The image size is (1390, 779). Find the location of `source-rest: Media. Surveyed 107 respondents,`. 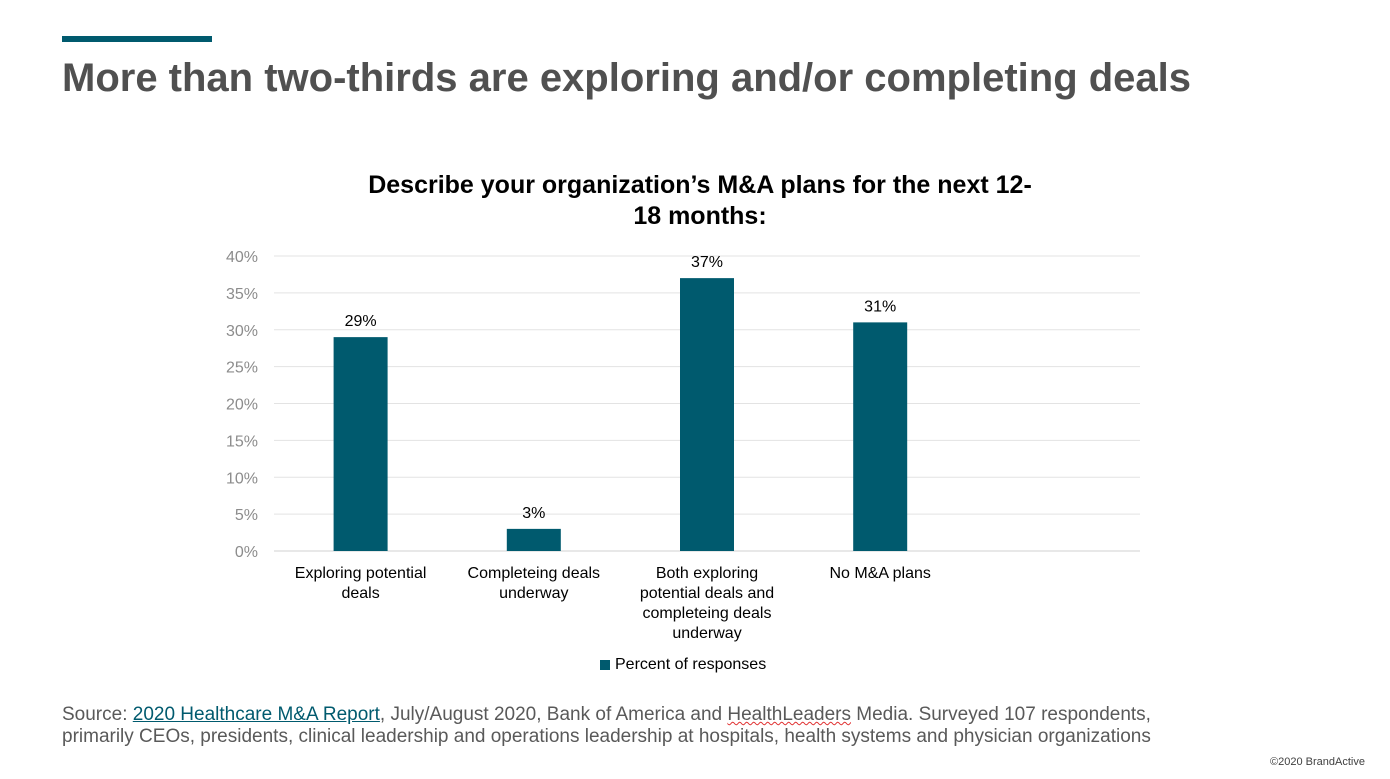

source-rest: Media. Surveyed 107 respondents, is located at coordinates (1000, 714).